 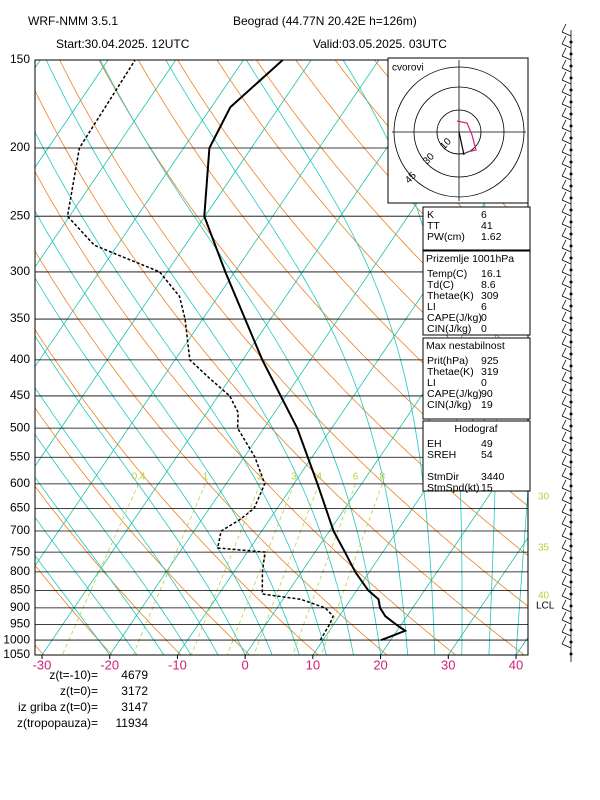 What do you see at coordinates (20, 530) in the screenshot?
I see `y-tick-label: 700` at bounding box center [20, 530].